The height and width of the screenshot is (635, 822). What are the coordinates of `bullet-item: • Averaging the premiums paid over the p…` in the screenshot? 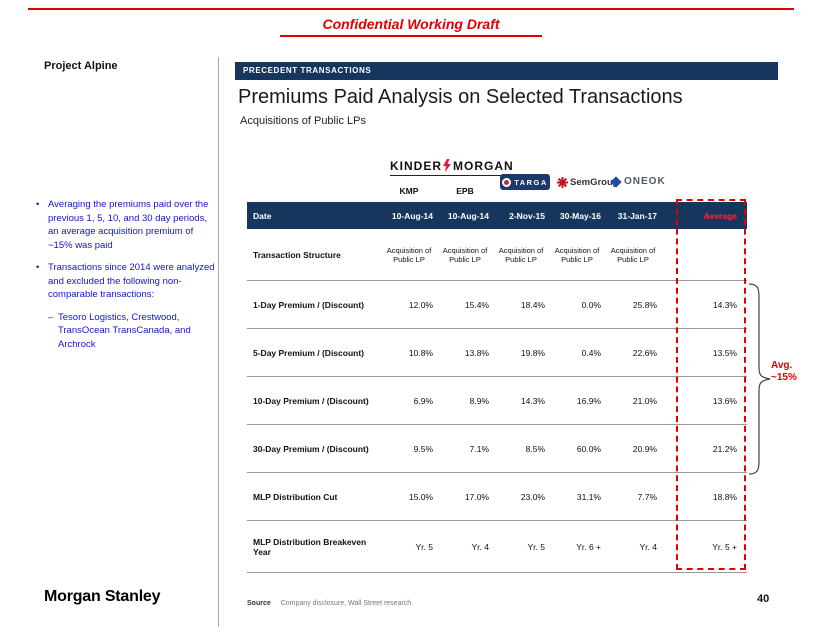 It's located at (126, 225).